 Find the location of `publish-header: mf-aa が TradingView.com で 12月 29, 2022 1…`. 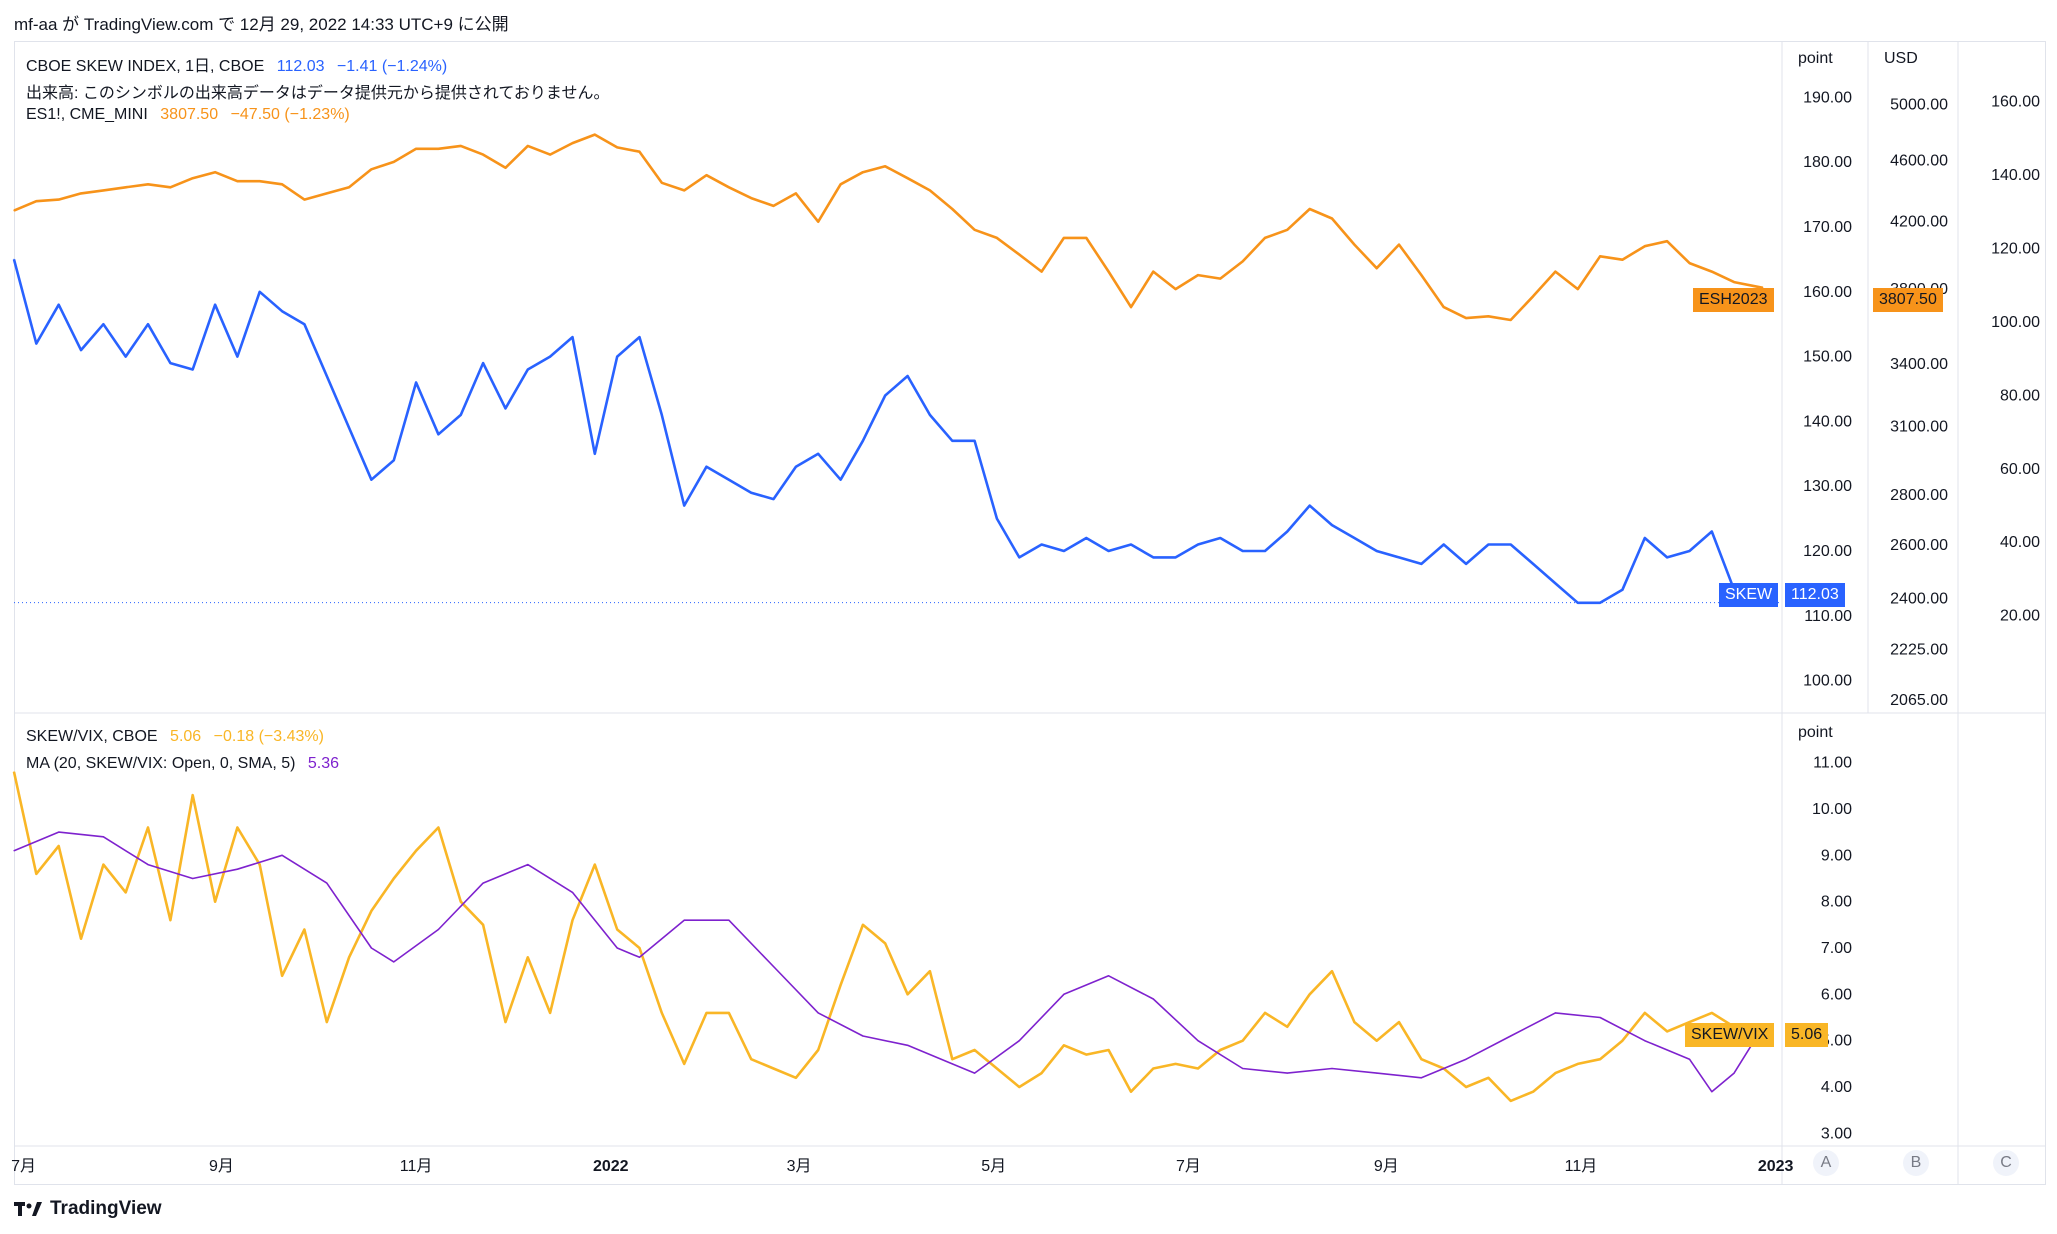

publish-header: mf-aa が TradingView.com で 12月 29, 2022 1… is located at coordinates (261, 24).